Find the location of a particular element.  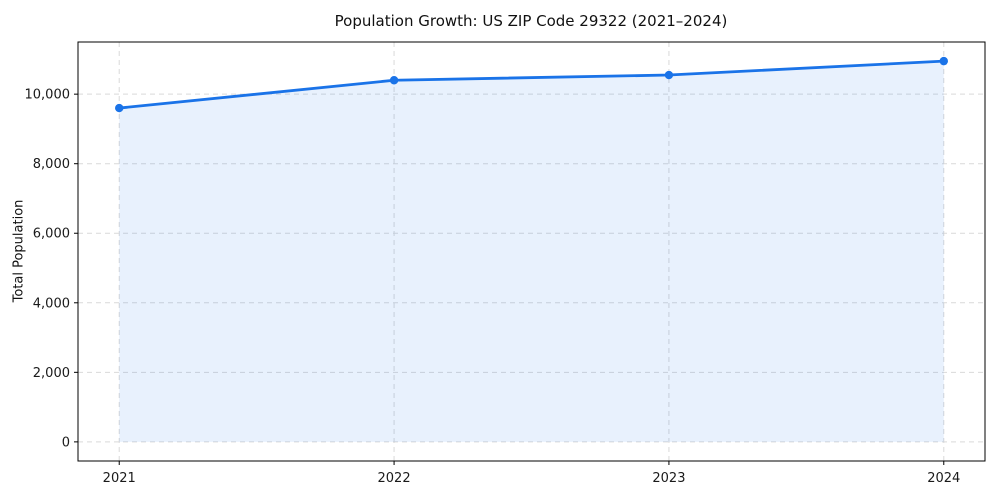

y-tick-label: 10,000 is located at coordinates (48, 95).